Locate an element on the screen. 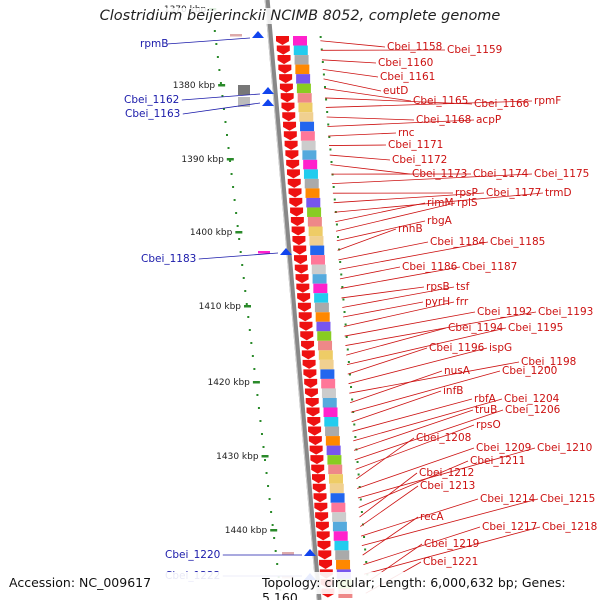 This screenshot has height=600, width=600. gene-label-reverse: Cbei_1159 is located at coordinates (474, 50).